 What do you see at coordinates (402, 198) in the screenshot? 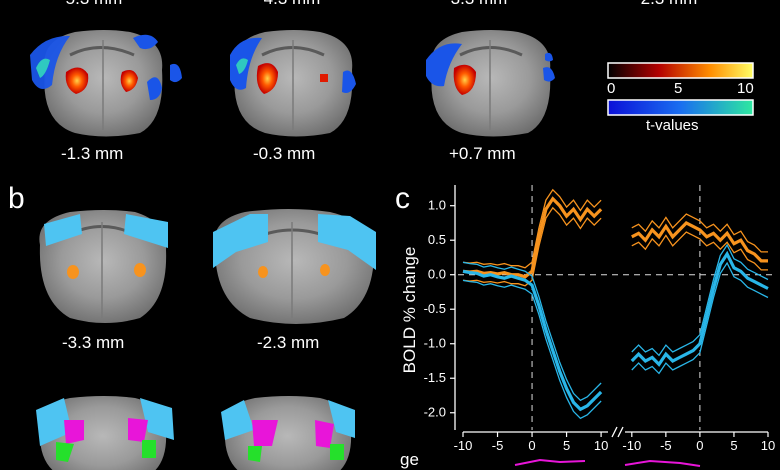
I see `panel-c-letter: c` at bounding box center [402, 198].